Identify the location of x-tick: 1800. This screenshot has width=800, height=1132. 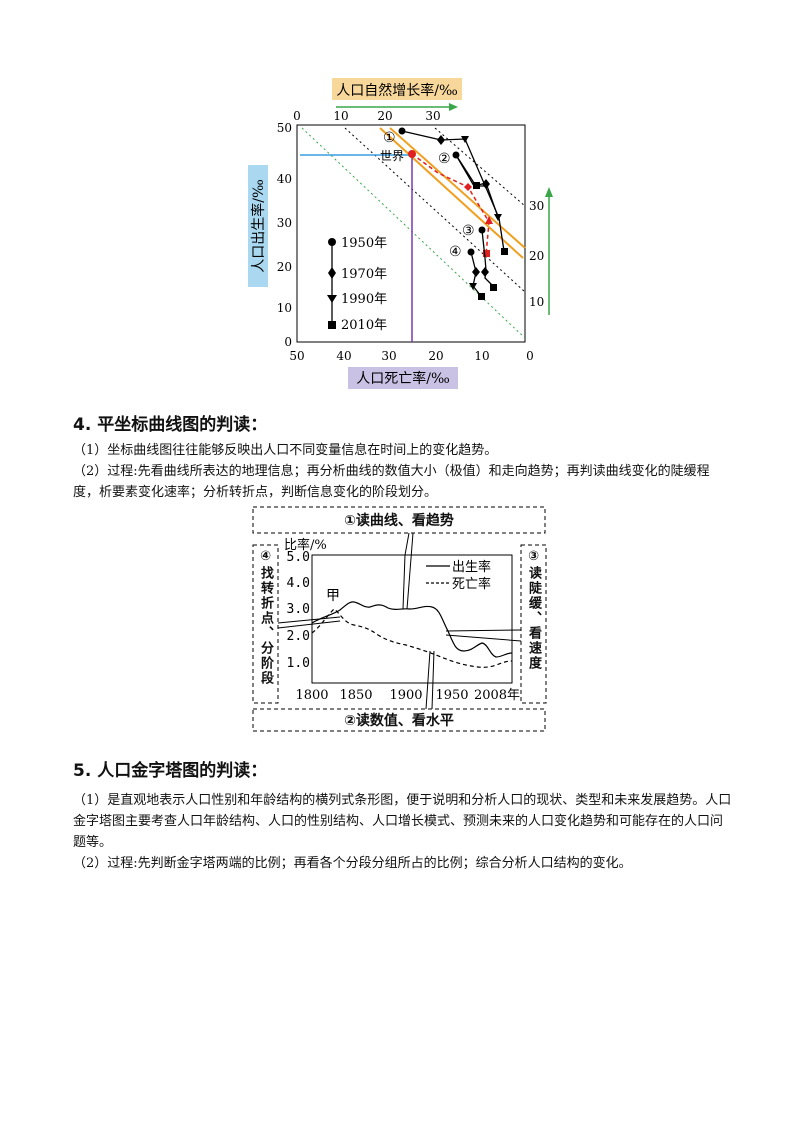
(311, 695).